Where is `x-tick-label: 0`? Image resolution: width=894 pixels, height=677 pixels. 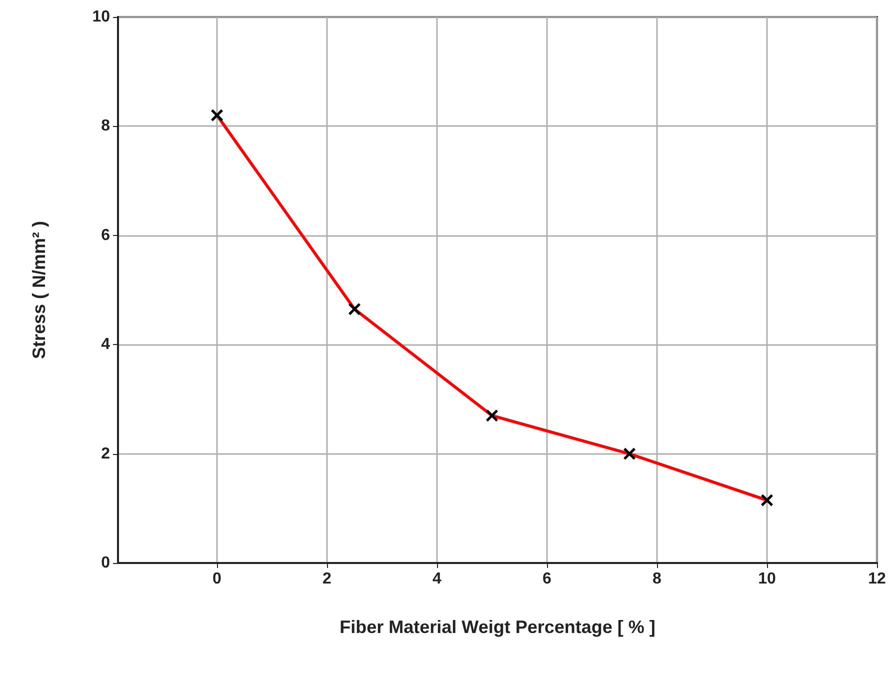 x-tick-label: 0 is located at coordinates (217, 579).